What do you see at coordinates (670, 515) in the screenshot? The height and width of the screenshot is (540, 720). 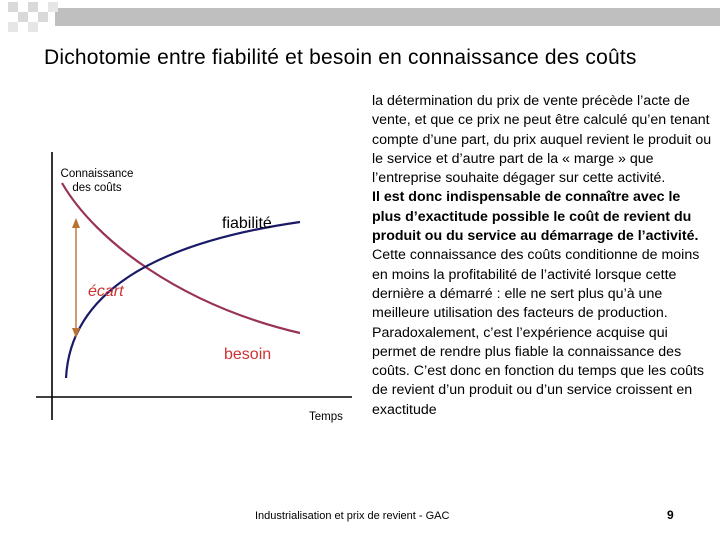 I see `page-number: 9` at bounding box center [670, 515].